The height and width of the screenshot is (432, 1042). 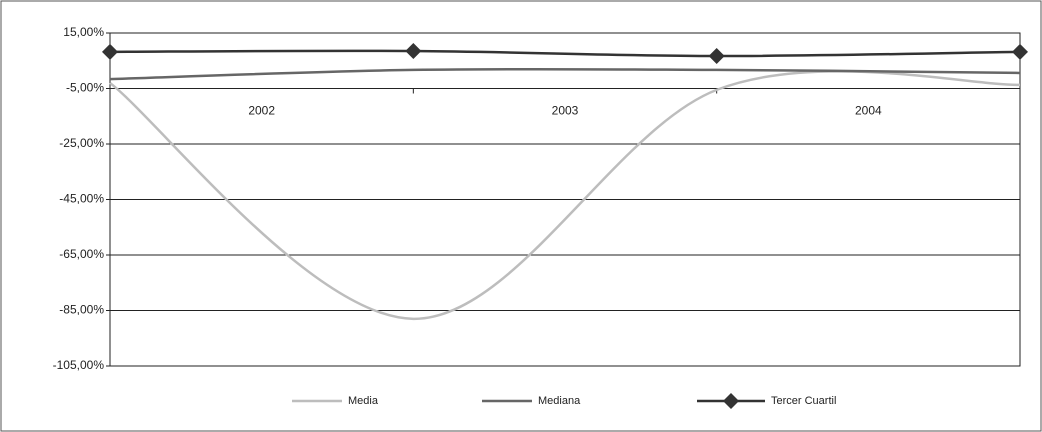 What do you see at coordinates (363, 401) in the screenshot?
I see `legend-label: Media` at bounding box center [363, 401].